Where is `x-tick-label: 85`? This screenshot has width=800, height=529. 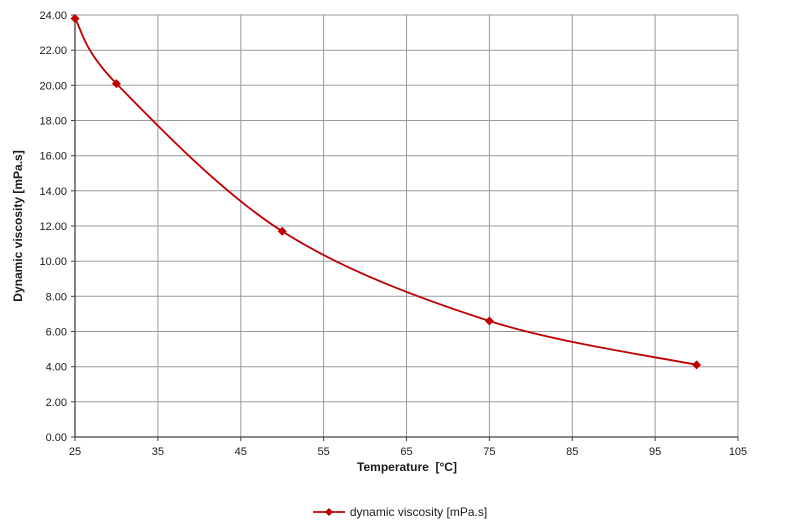
x-tick-label: 85 is located at coordinates (572, 452).